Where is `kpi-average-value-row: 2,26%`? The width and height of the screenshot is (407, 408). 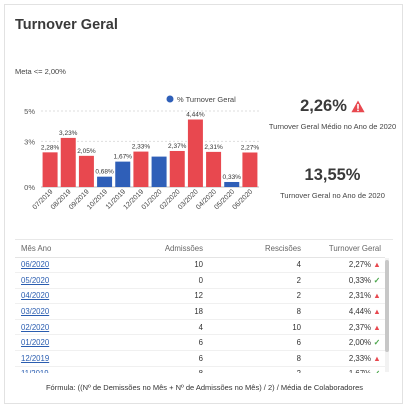
kpi-average-value-row: 2,26% is located at coordinates (332, 106).